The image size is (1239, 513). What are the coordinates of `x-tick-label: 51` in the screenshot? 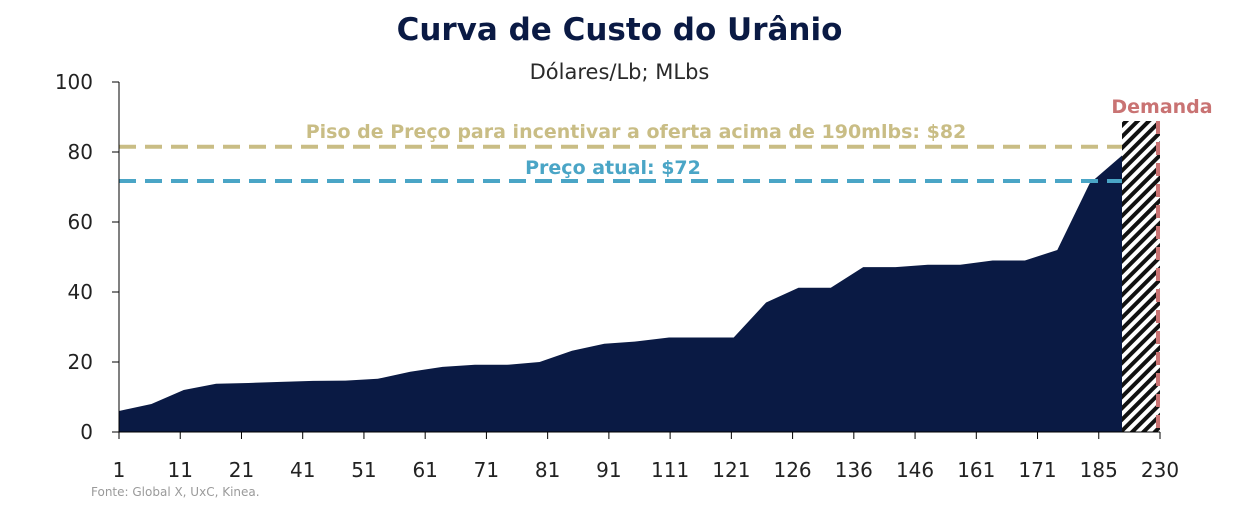 It's located at (363, 470).